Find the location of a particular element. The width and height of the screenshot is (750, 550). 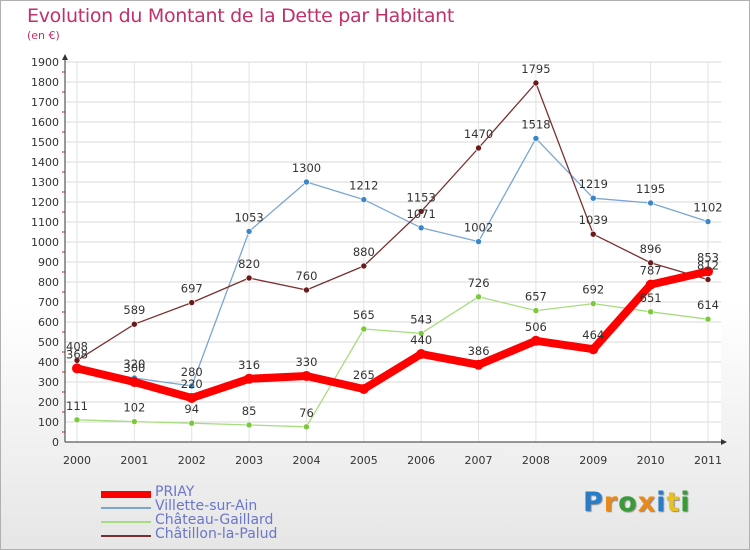

data-label: 853 is located at coordinates (708, 257).